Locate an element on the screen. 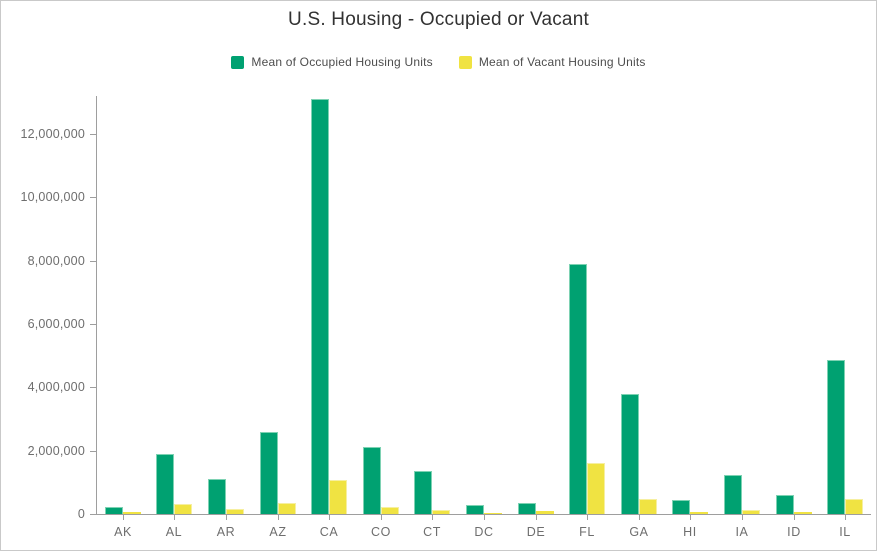 The image size is (877, 551). legend-item-vacant: Mean of Vacant Housing Units is located at coordinates (552, 62).